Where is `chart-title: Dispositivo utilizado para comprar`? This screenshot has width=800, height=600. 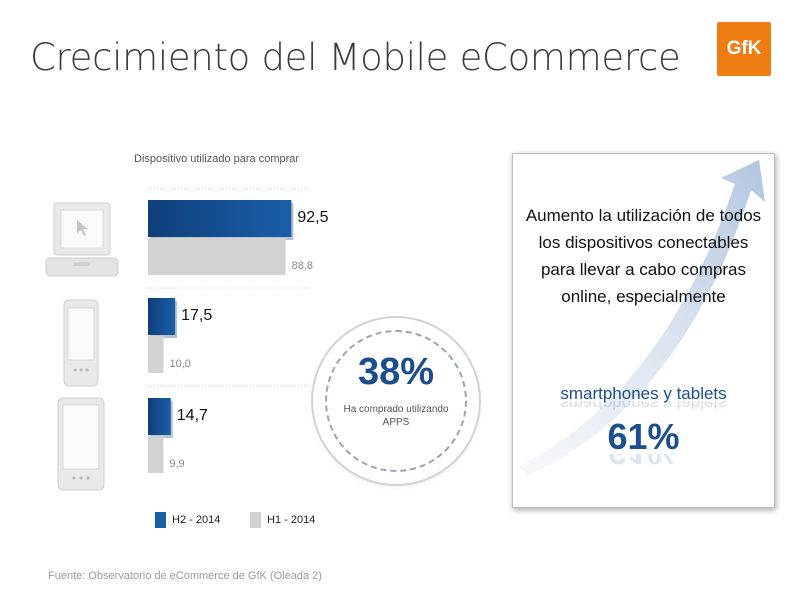
chart-title: Dispositivo utilizado para comprar is located at coordinates (217, 159).